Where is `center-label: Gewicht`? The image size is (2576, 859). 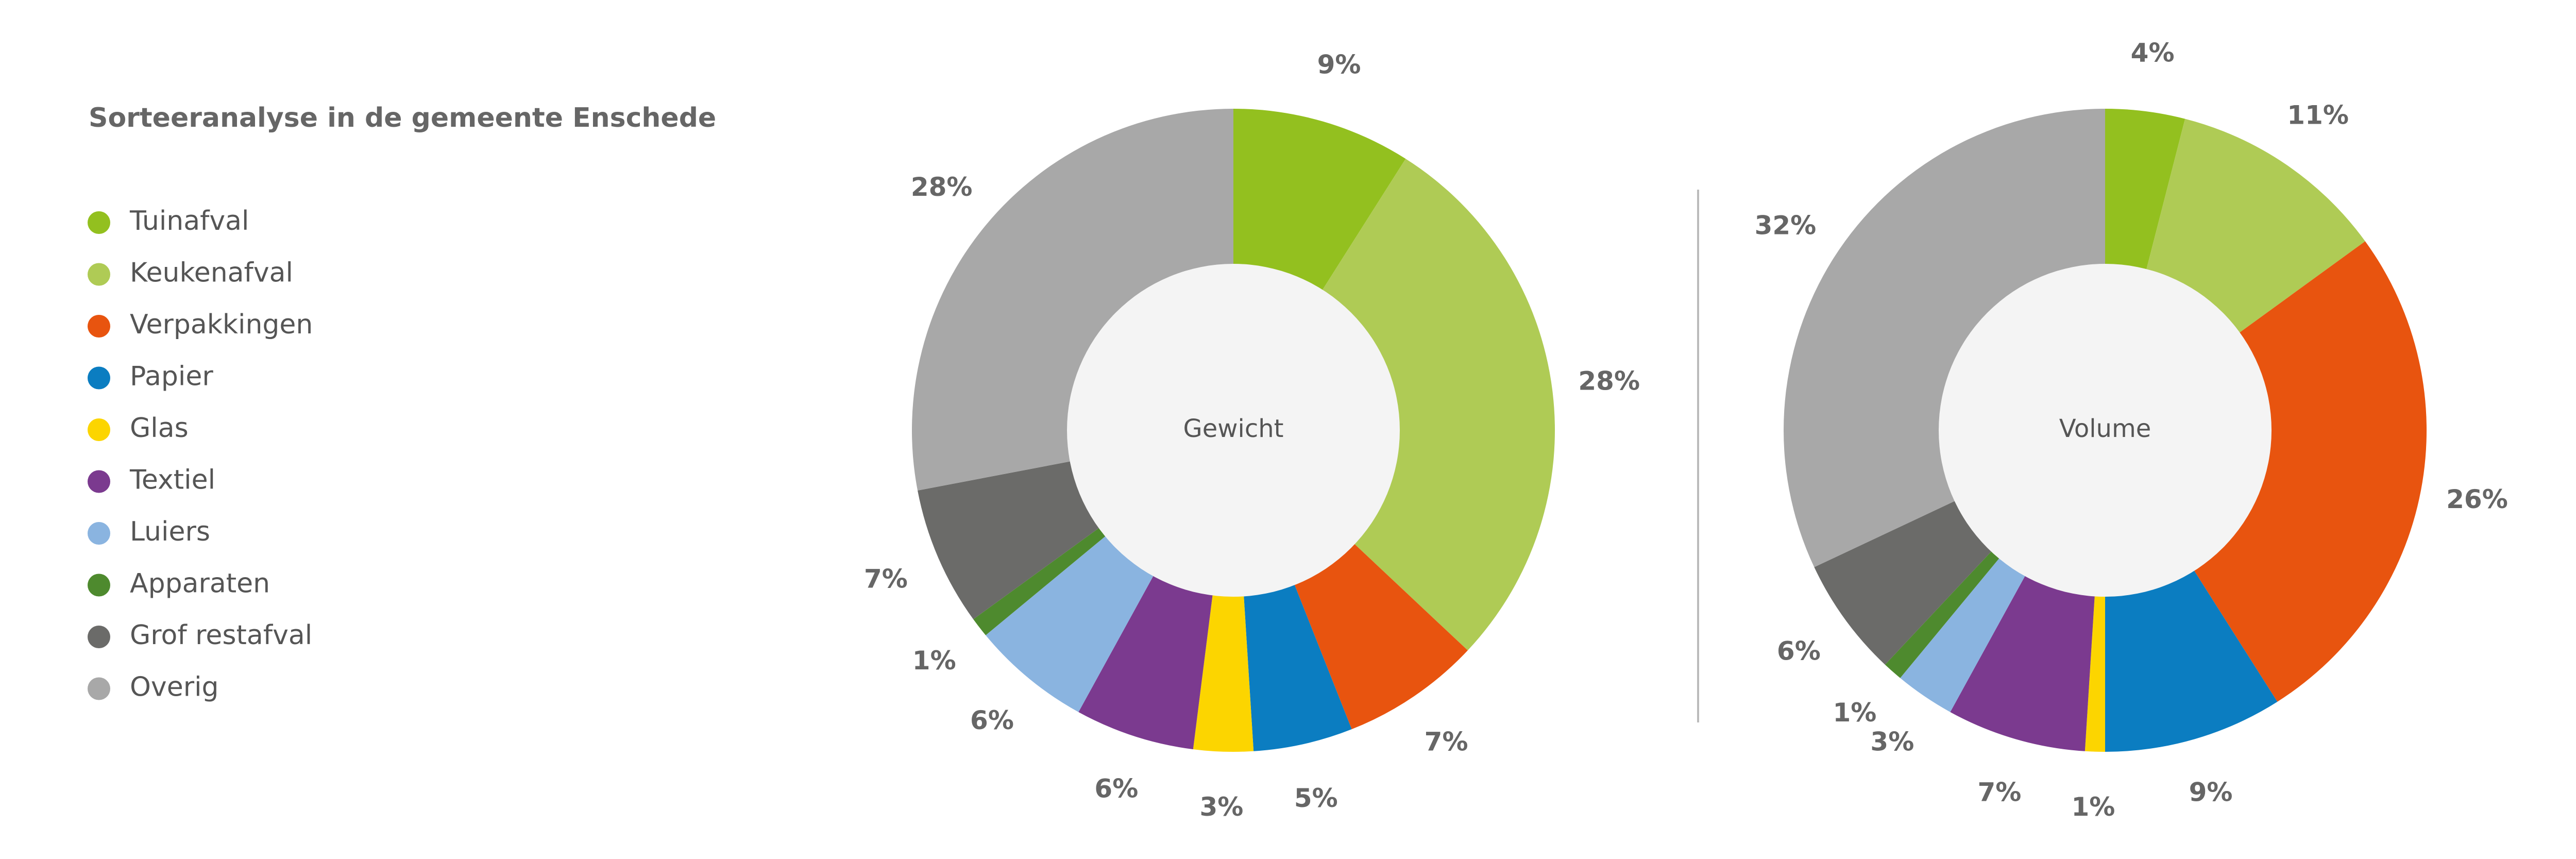
center-label: Gewicht is located at coordinates (1233, 428).